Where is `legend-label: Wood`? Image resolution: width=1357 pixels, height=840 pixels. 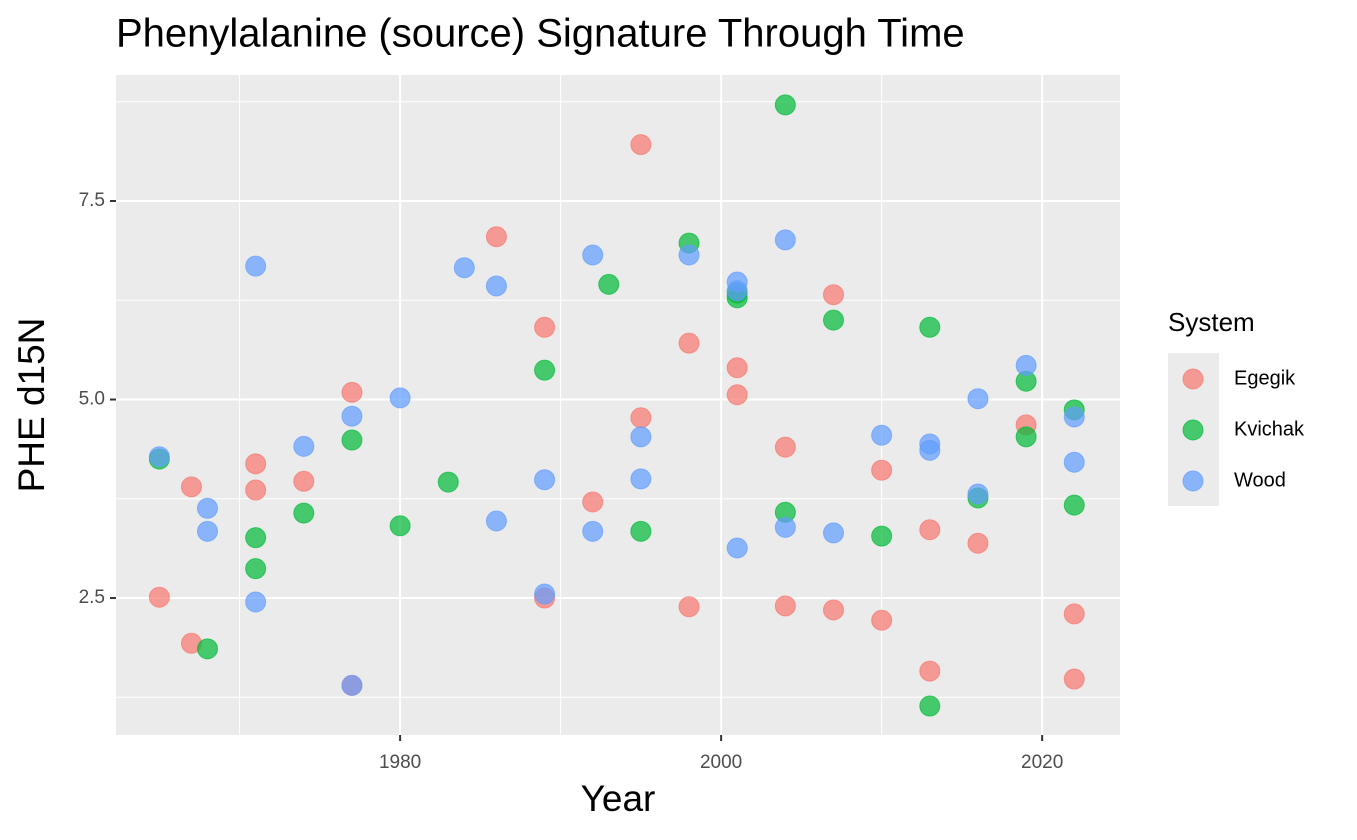 legend-label: Wood is located at coordinates (1260, 480).